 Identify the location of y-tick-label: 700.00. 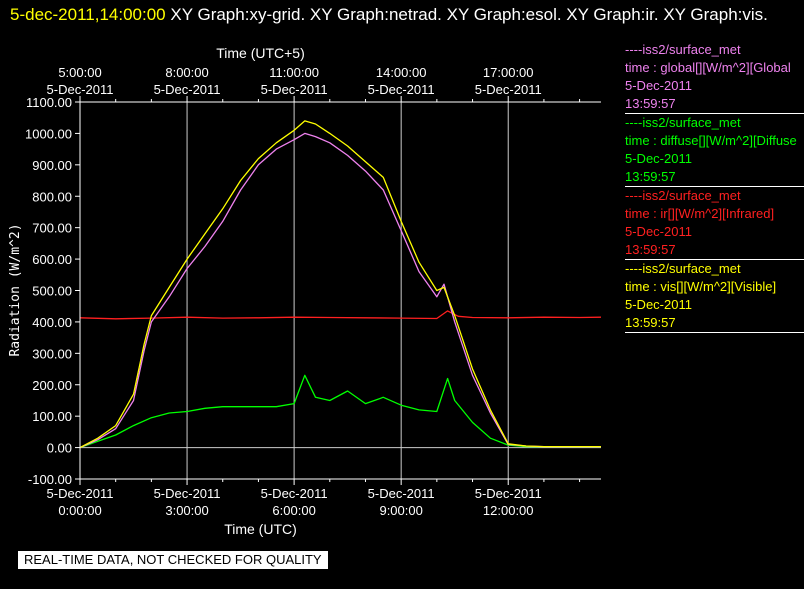
(52, 228).